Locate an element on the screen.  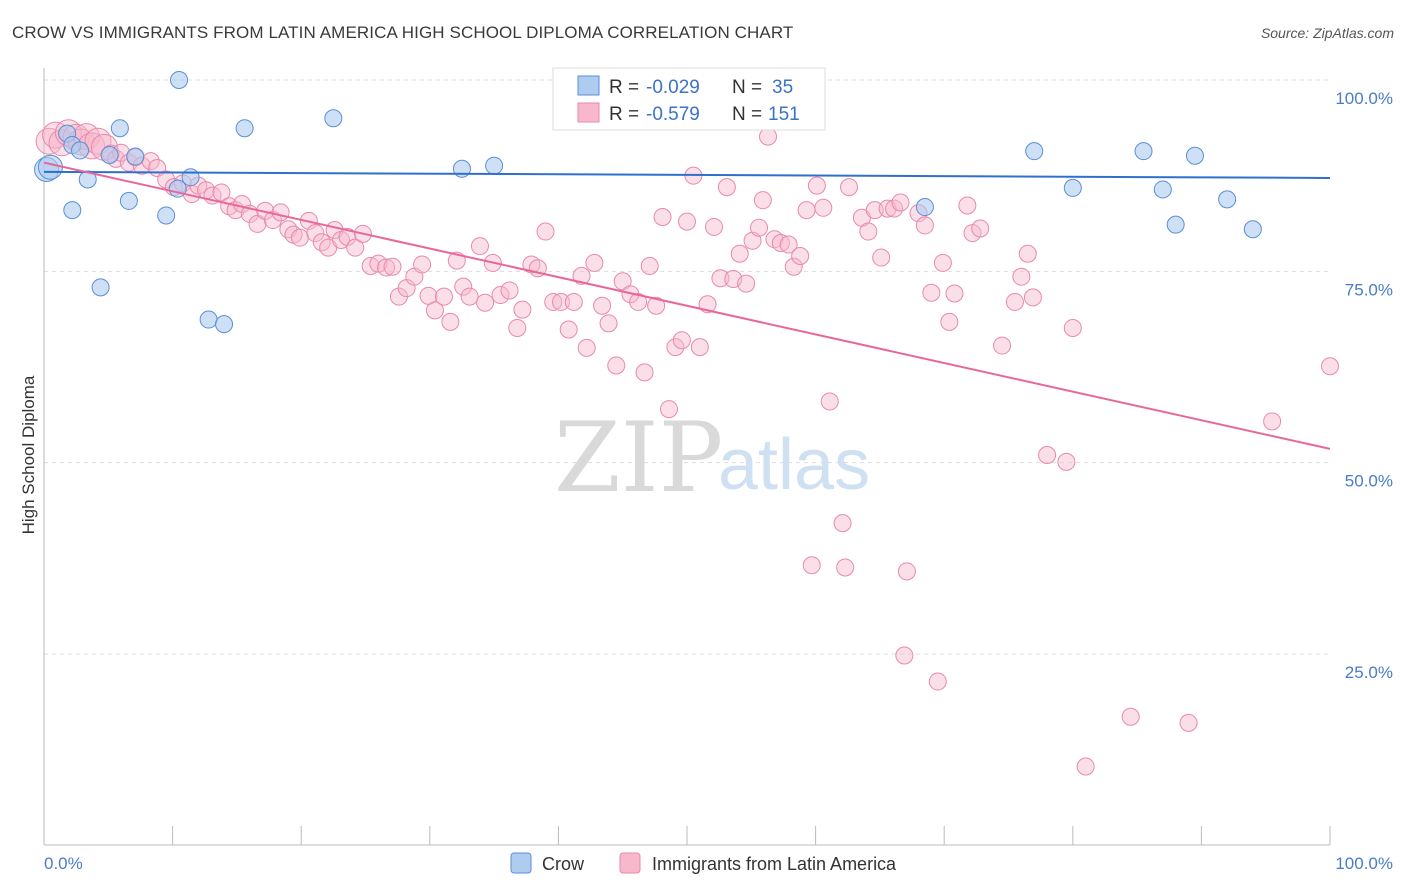
legend-crow-swatch is located at coordinates (521, 863).